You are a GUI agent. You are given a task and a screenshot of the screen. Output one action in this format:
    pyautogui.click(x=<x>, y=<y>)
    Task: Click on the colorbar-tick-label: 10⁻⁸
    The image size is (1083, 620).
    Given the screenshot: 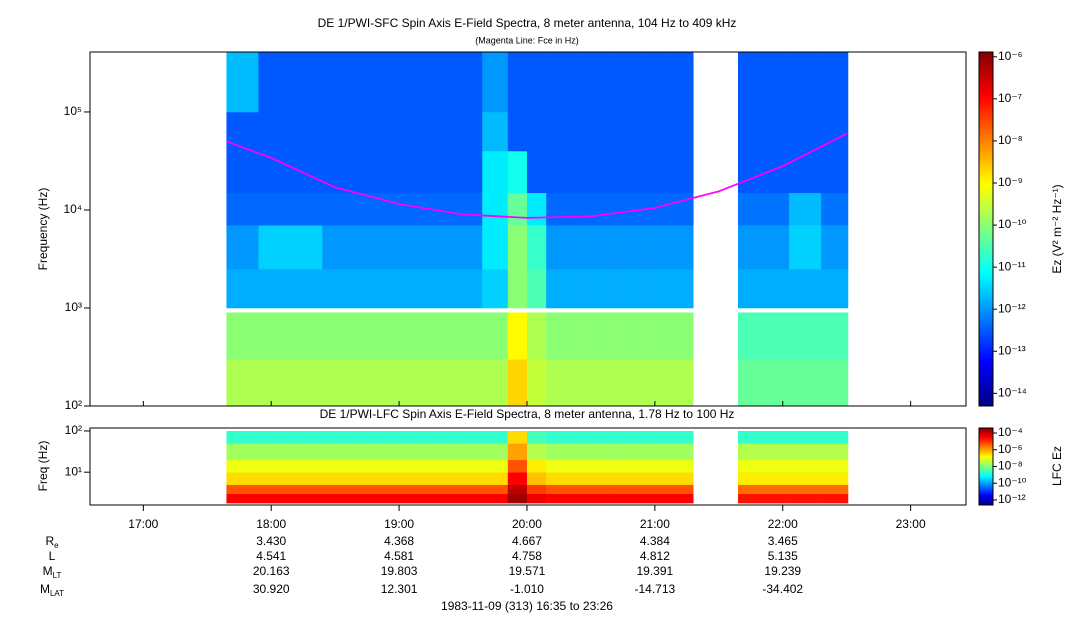 What is the action you would take?
    pyautogui.click(x=1010, y=466)
    